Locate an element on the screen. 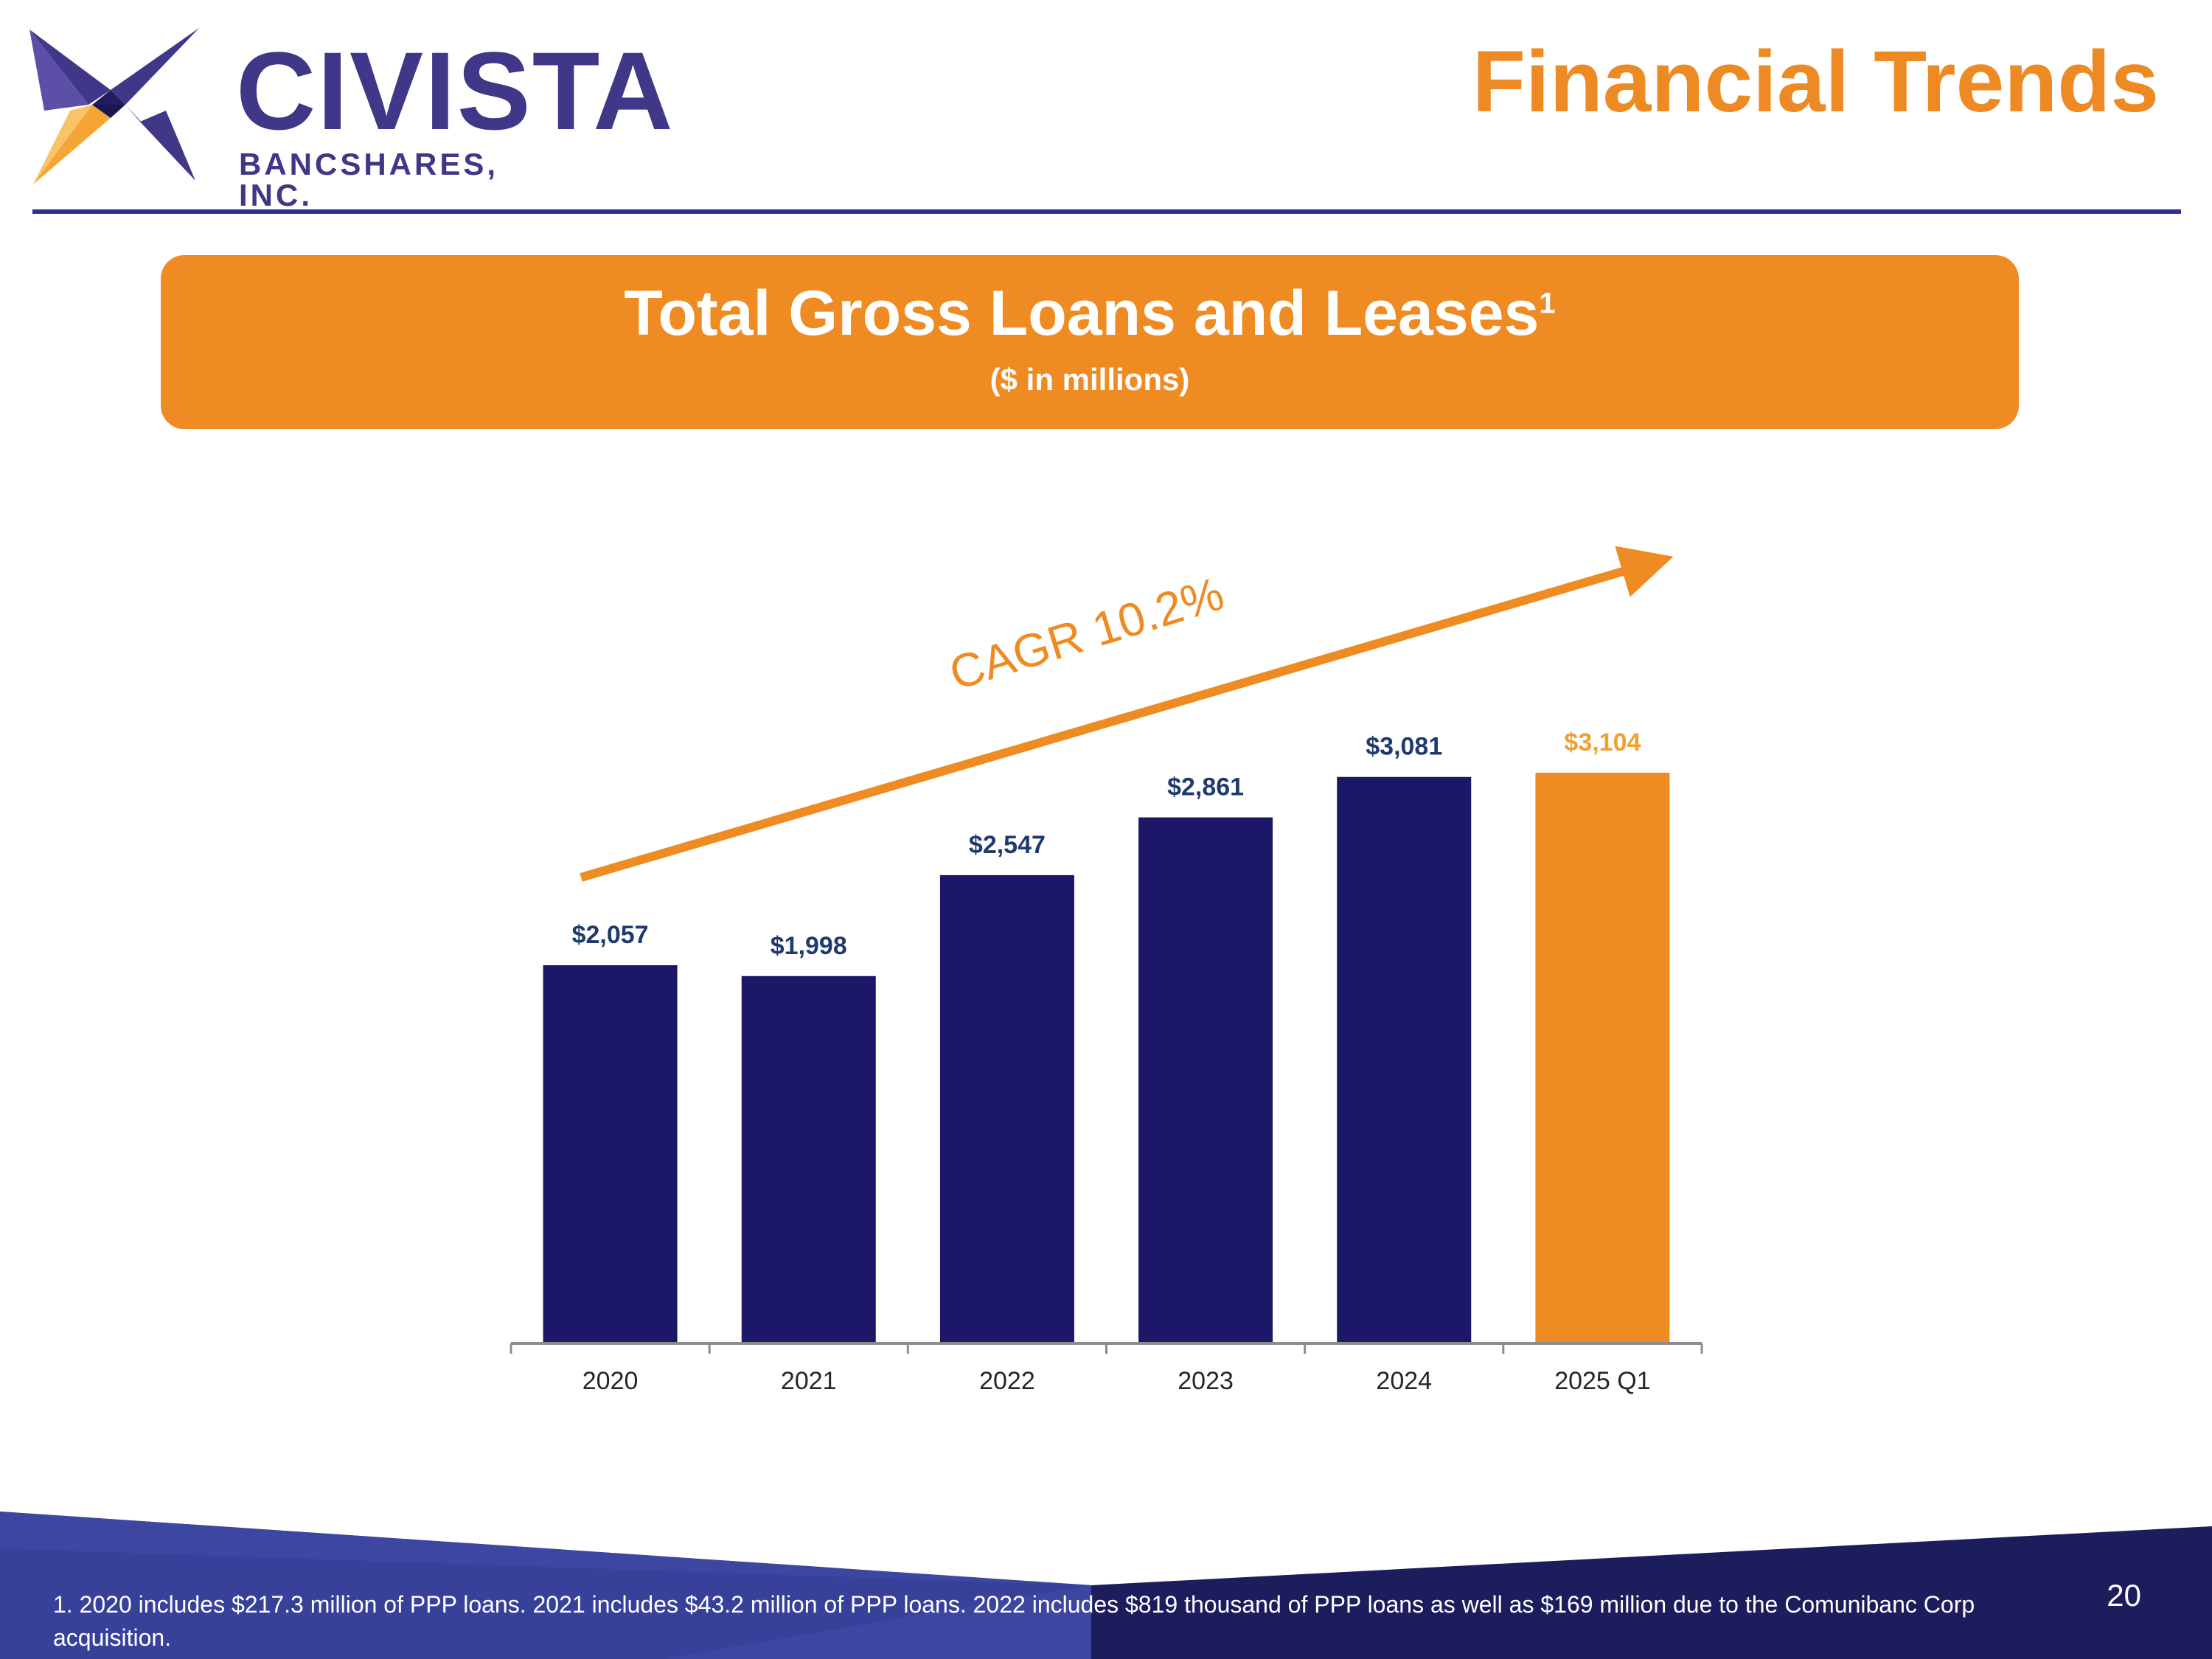 The height and width of the screenshot is (1659, 2212). x-tick-label: 2023 is located at coordinates (1206, 1381).